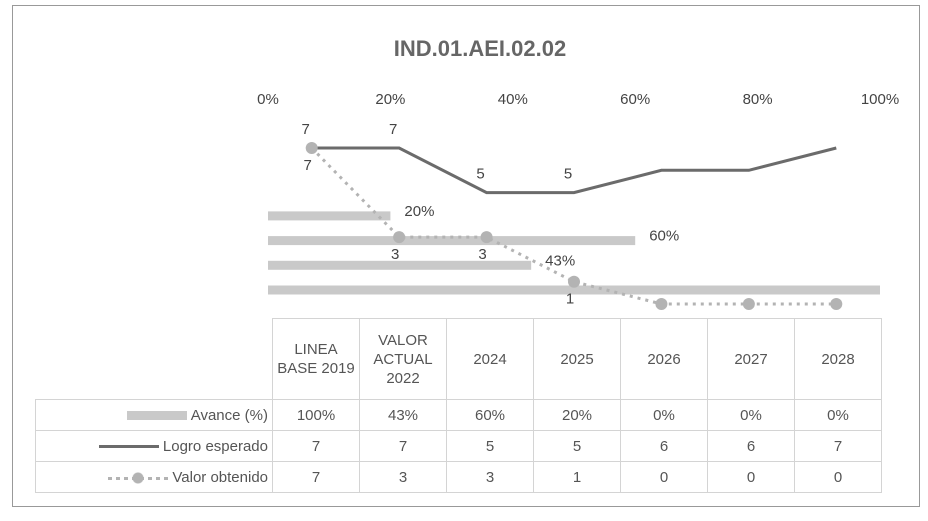  Describe the element at coordinates (577, 415) in the screenshot. I see `value-cell: 20%` at that location.